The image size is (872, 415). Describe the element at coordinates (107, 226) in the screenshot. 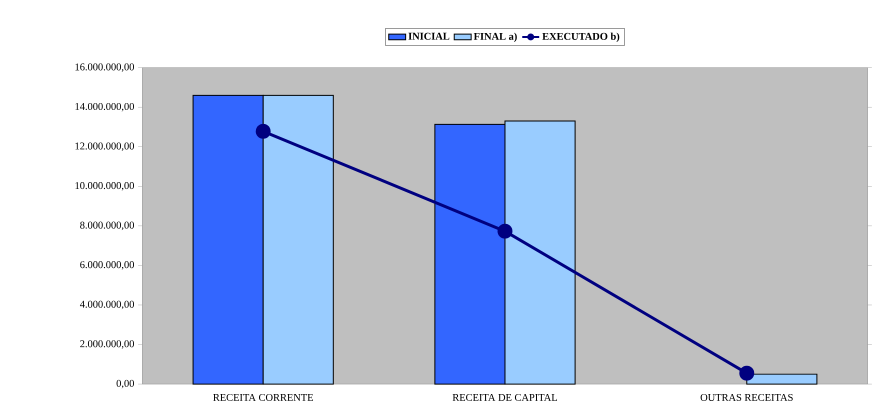

I see `y-tick-label: 8.000.000,00` at that location.